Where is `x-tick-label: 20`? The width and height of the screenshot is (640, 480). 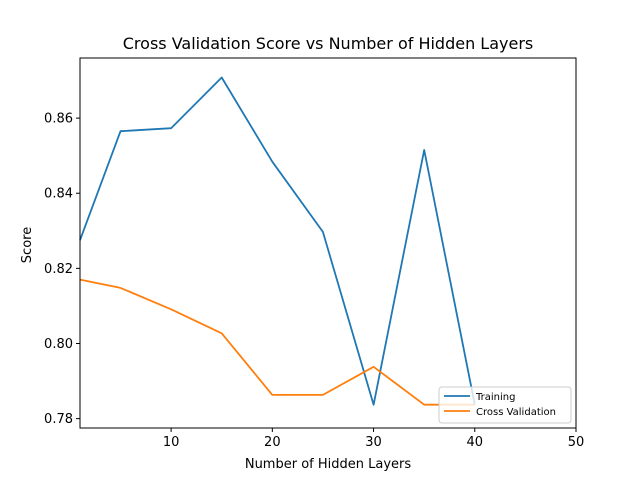
x-tick-label: 20 is located at coordinates (272, 442).